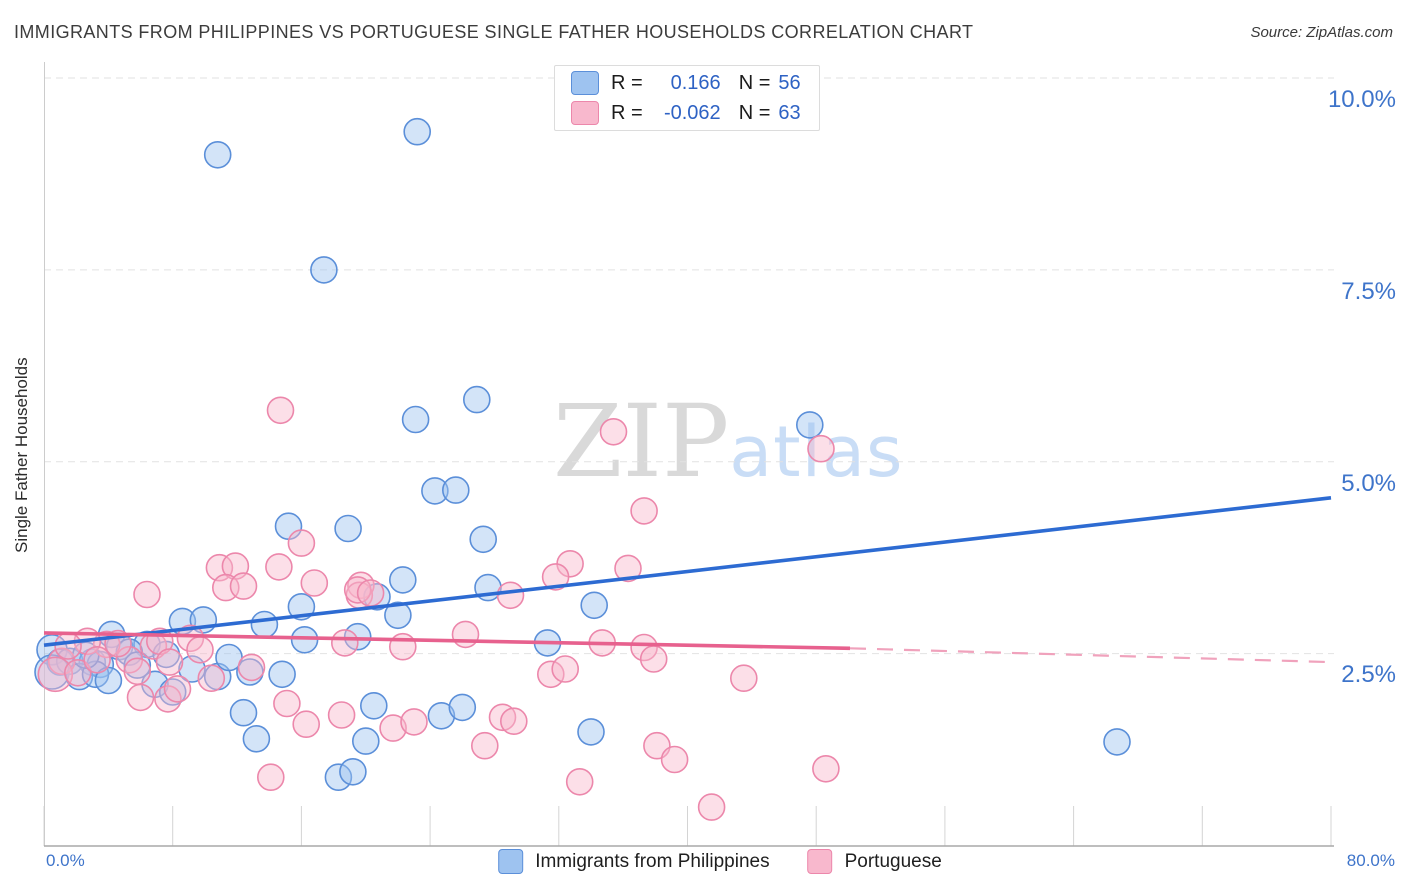  Describe the element at coordinates (1361, 99) in the screenshot. I see `y-tick-label-10: 10.0%` at that location.